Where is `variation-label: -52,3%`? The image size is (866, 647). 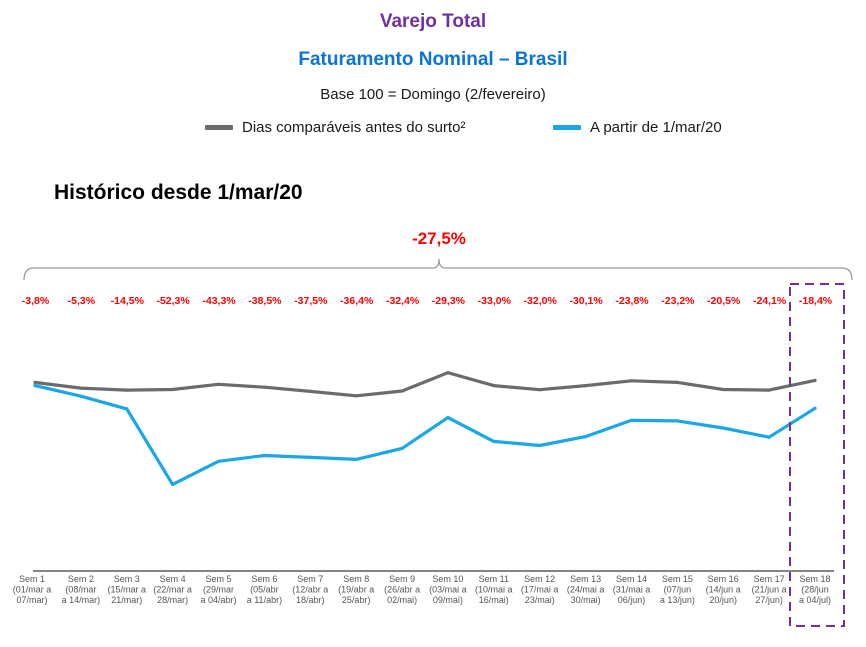
variation-label: -52,3% is located at coordinates (173, 301).